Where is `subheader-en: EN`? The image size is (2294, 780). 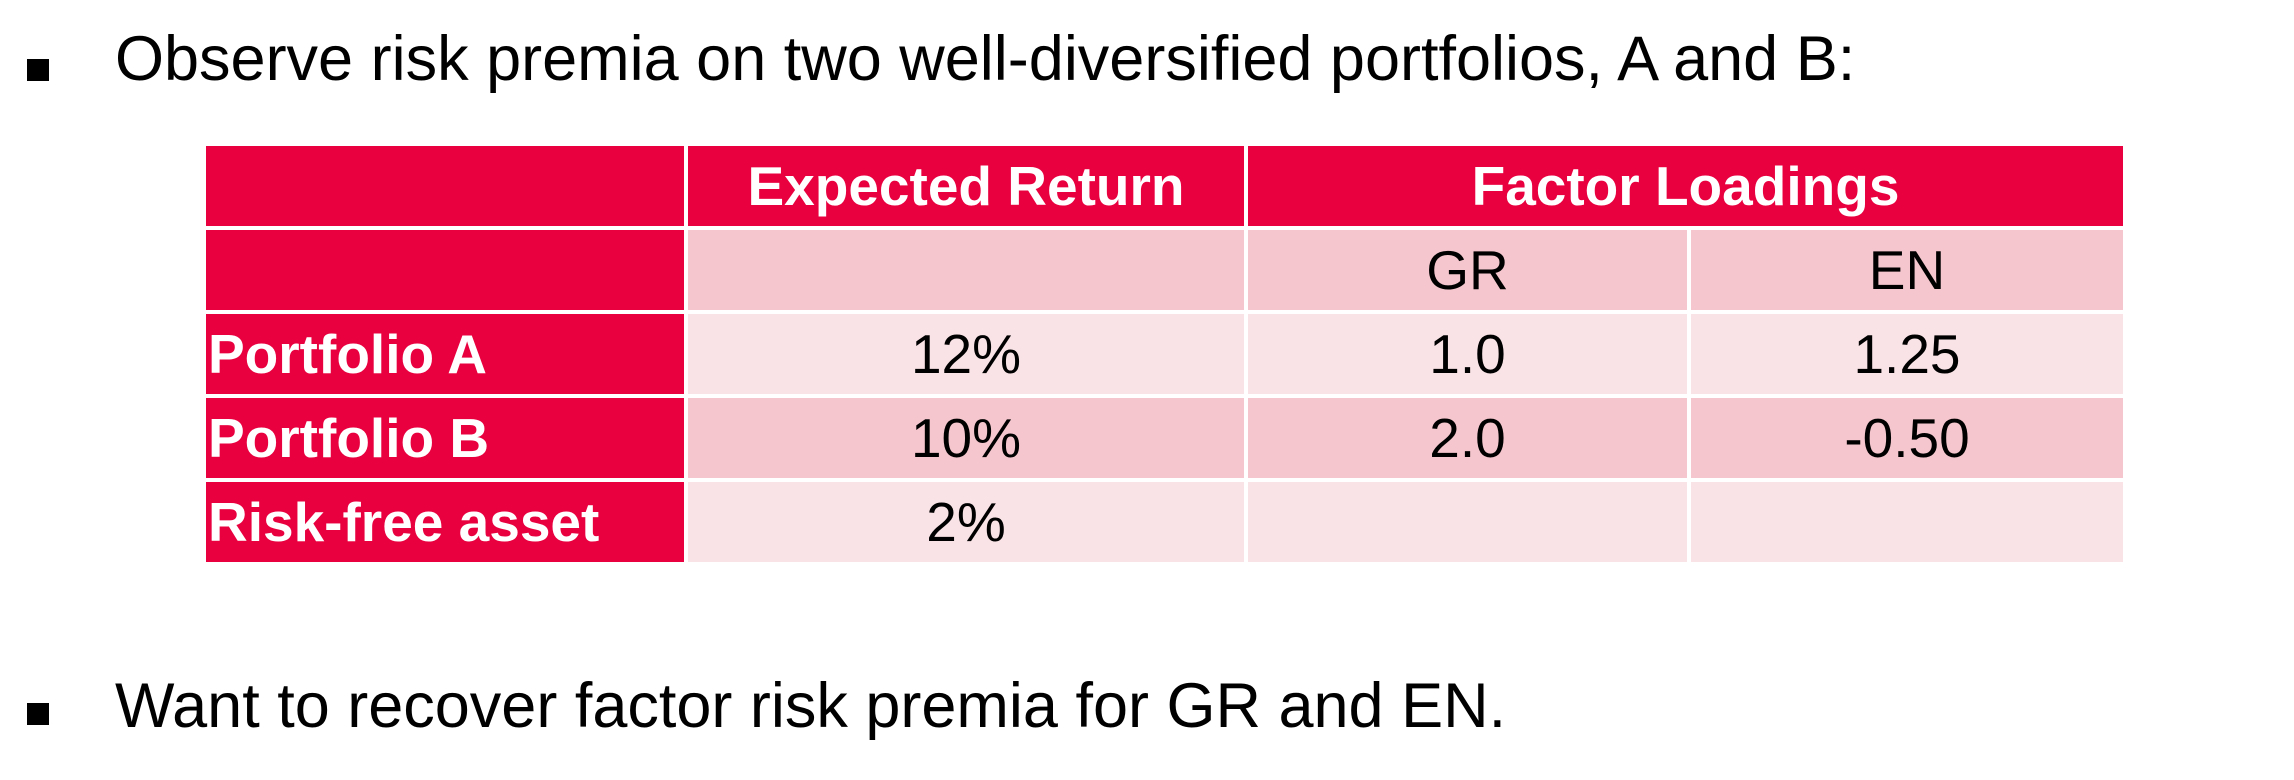
subheader-en: EN is located at coordinates (1907, 272).